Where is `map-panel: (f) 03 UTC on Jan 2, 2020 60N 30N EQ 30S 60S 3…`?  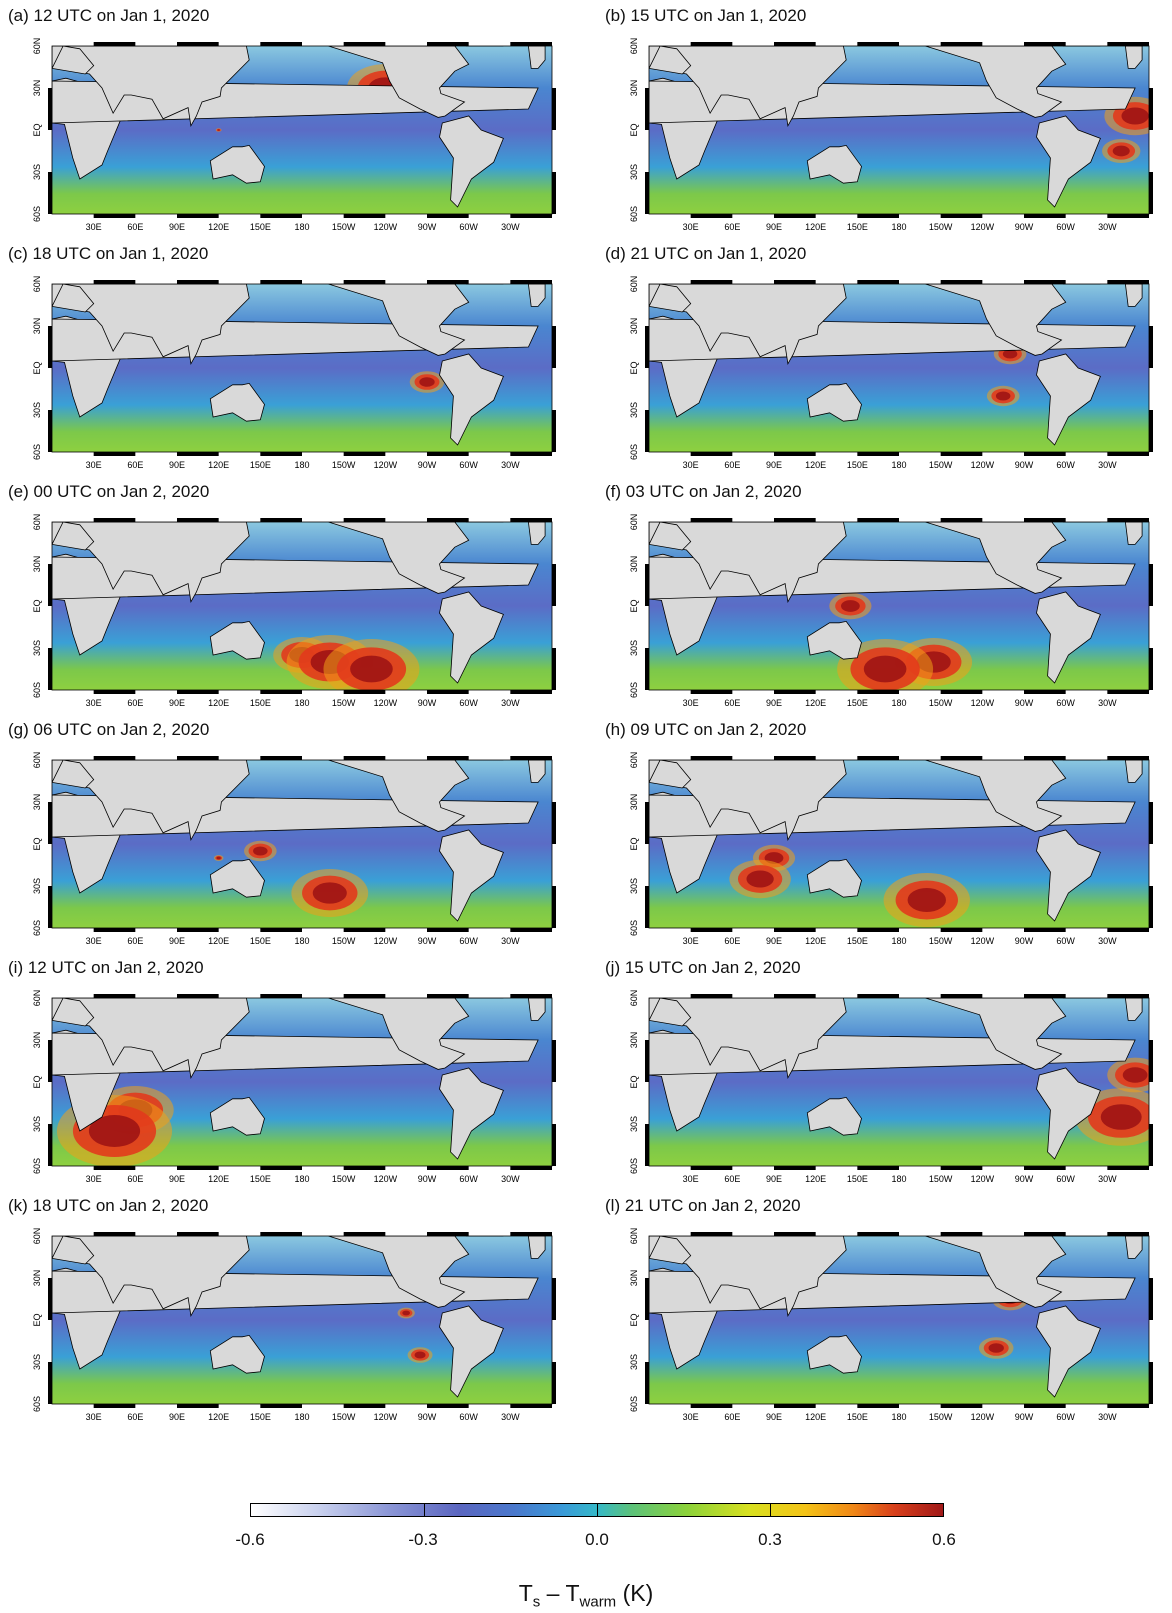 map-panel: (f) 03 UTC on Jan 2, 2020 60N 30N EQ 30S 60S 3… is located at coordinates (885, 599).